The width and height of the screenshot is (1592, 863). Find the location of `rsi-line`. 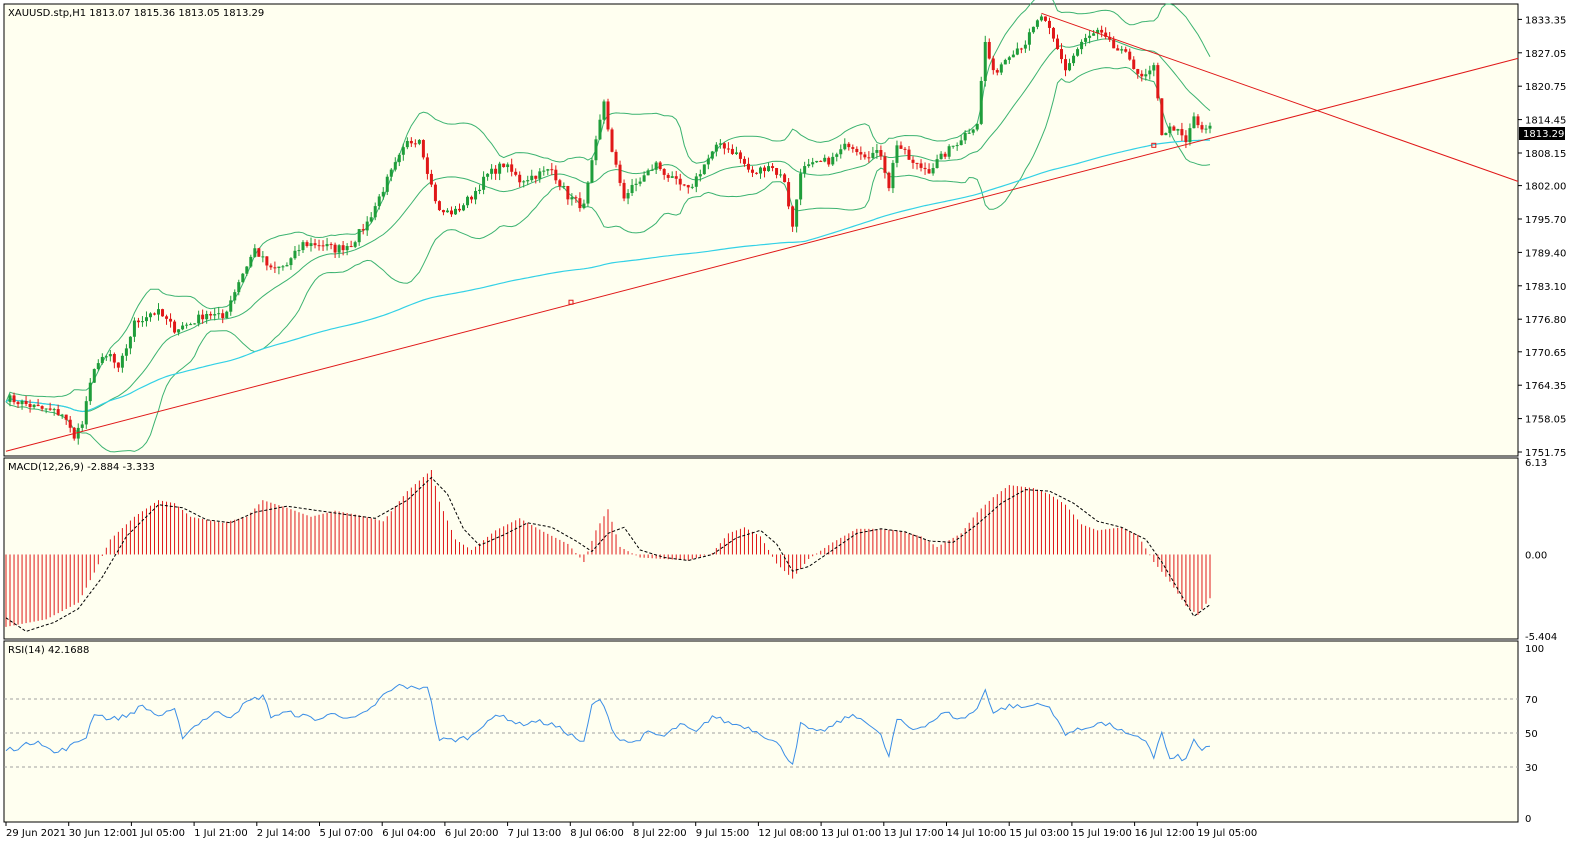

rsi-line is located at coordinates (608, 724).